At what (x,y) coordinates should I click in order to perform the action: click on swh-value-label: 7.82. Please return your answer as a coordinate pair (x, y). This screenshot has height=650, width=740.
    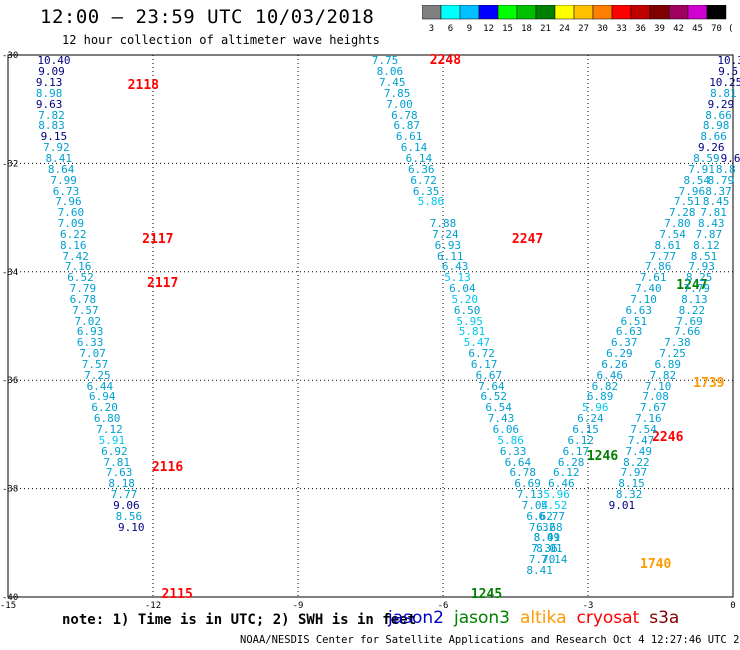
    Looking at the image, I should click on (663, 375).